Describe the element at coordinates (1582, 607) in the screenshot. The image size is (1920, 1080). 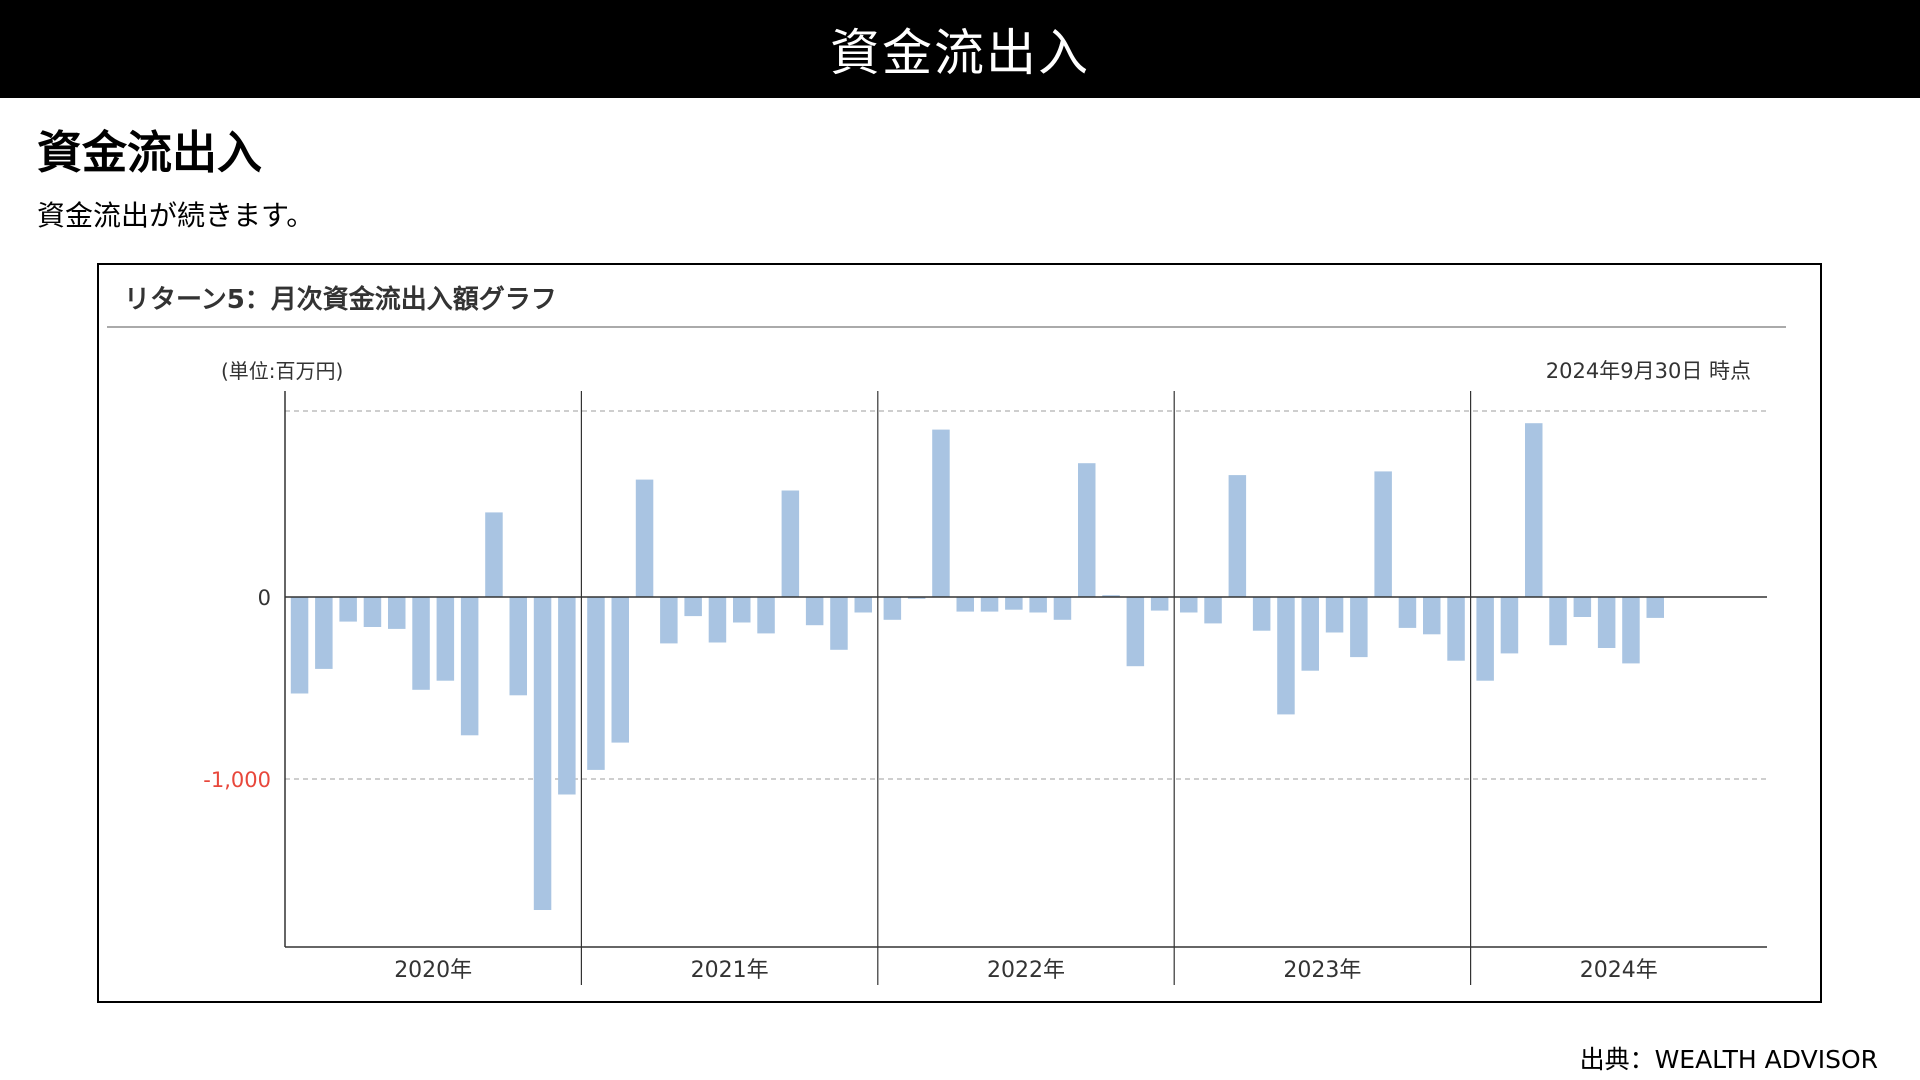
I see `bar-2024年-5` at that location.